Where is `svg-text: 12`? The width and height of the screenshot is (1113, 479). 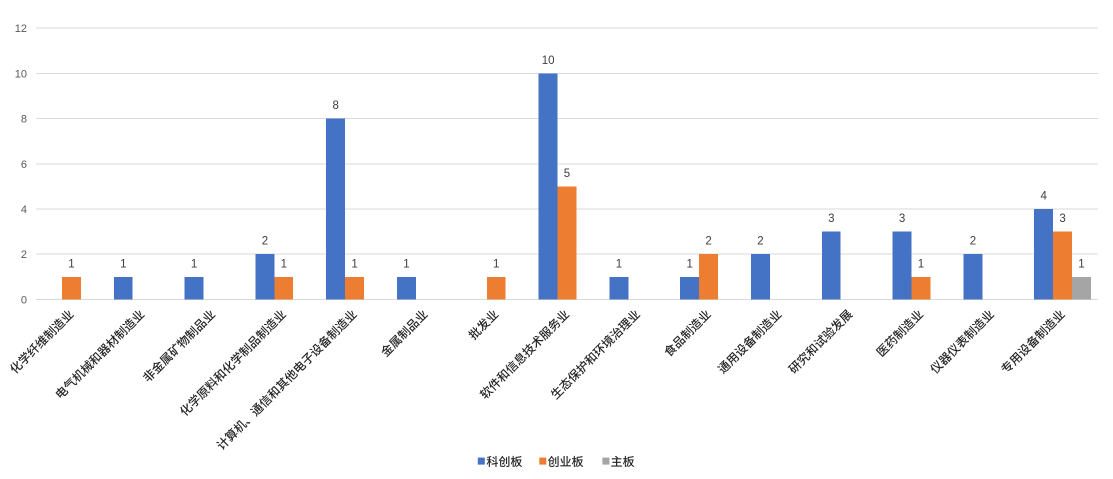
svg-text: 12 is located at coordinates (21, 29).